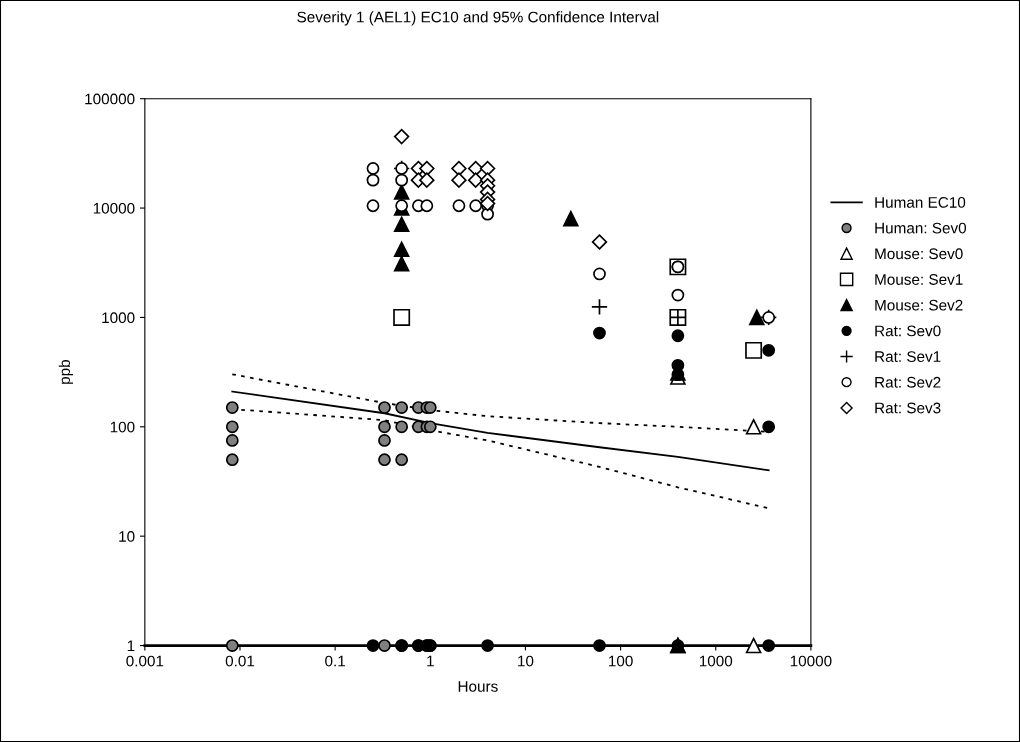 This screenshot has height=742, width=1020. Describe the element at coordinates (908, 331) in the screenshot. I see `legend-label: Rat: Sev0` at that location.